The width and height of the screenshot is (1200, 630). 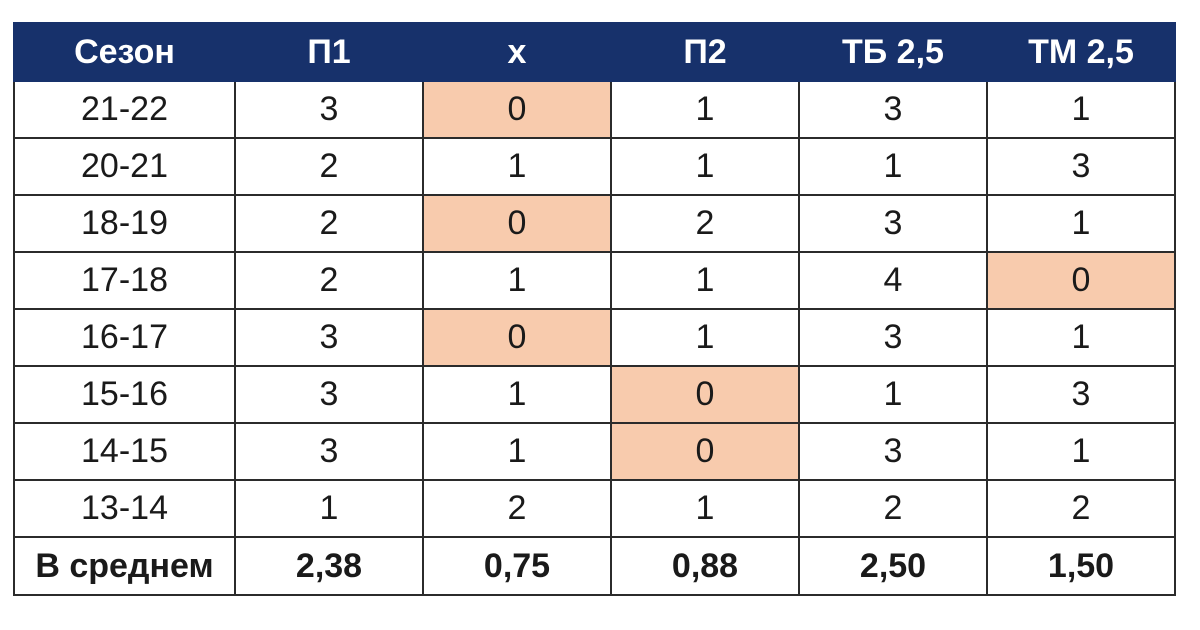 I want to click on header-draw: х, so click(x=517, y=52).